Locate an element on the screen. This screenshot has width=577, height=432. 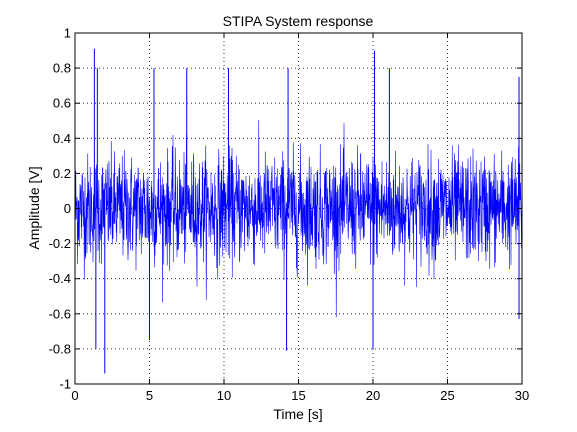
x-tick-label: 30 is located at coordinates (522, 395).